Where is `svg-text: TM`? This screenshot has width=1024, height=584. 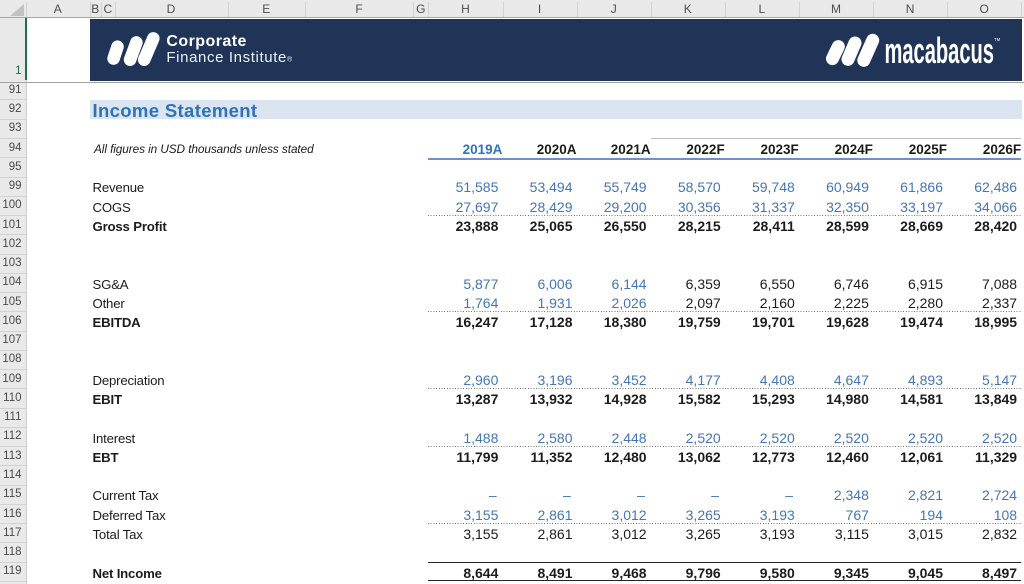 svg-text: TM is located at coordinates (997, 39).